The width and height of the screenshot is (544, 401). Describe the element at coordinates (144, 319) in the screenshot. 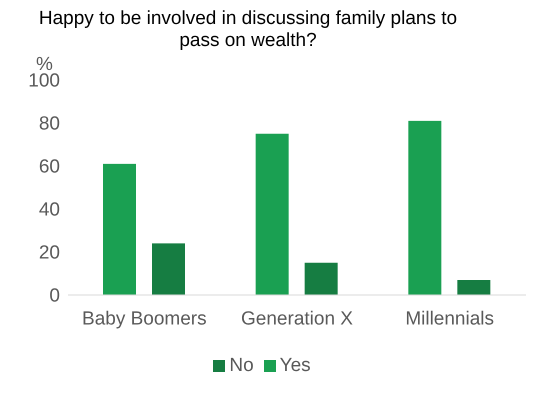

I see `x-tick-label: Baby Boomers` at that location.